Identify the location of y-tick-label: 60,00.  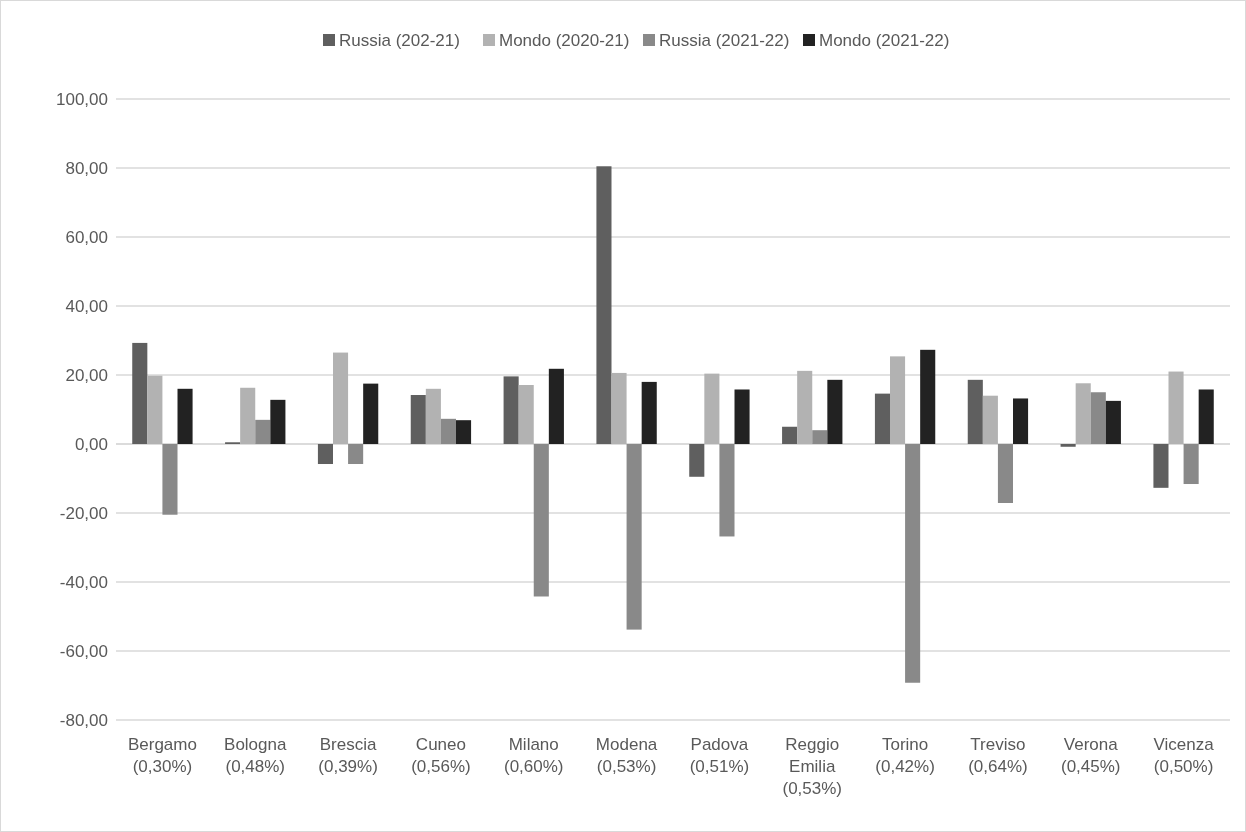
(86, 237).